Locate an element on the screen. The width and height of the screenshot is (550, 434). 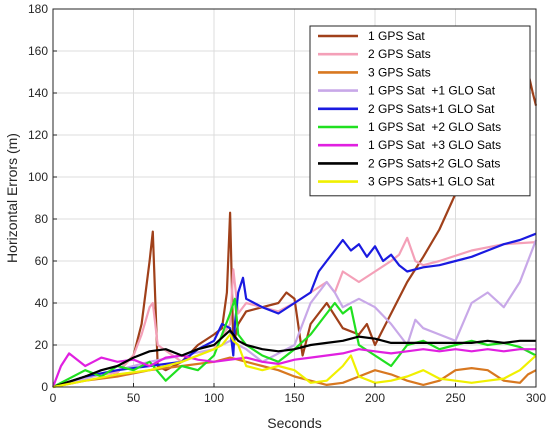
y-tick-label: 140 is located at coordinates (38, 93).